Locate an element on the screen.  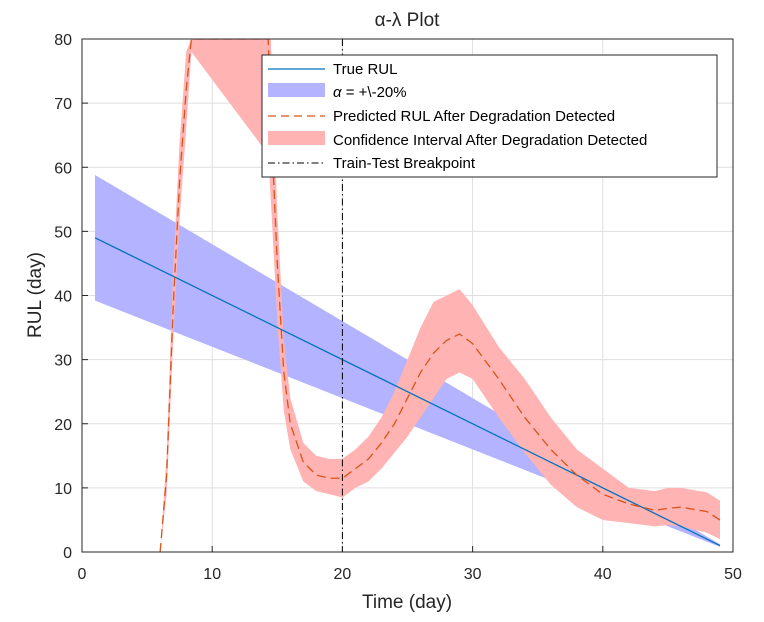
y-tick-label: 50 is located at coordinates (63, 232).